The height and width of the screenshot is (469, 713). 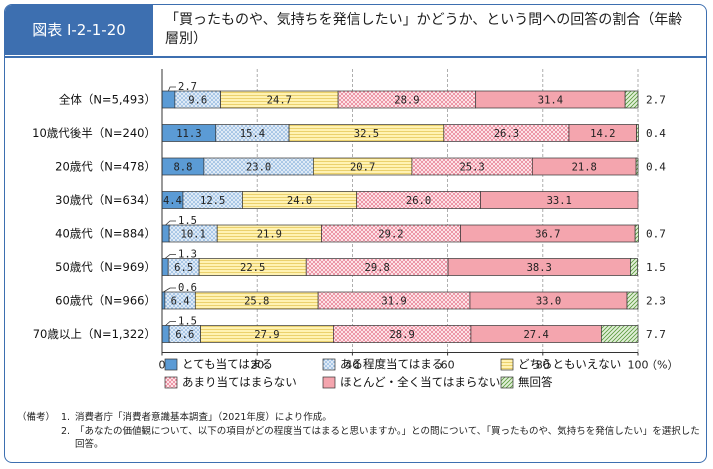 I want to click on x-tick-label: 100, so click(x=638, y=365).